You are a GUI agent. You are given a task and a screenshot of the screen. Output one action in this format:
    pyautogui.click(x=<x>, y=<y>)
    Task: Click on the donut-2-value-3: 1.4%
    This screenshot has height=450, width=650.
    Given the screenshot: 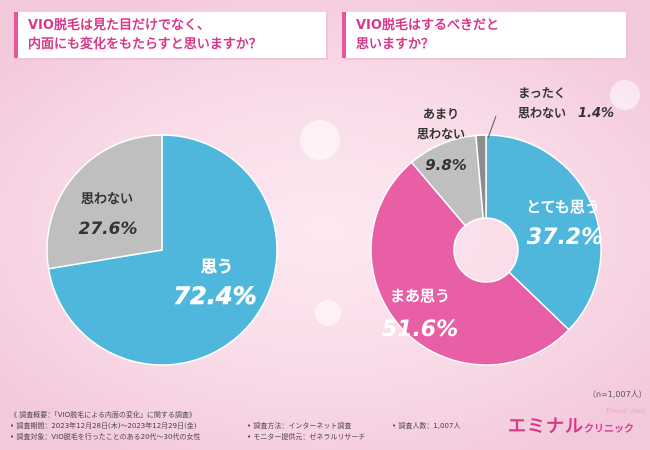 What is the action you would take?
    pyautogui.click(x=596, y=113)
    